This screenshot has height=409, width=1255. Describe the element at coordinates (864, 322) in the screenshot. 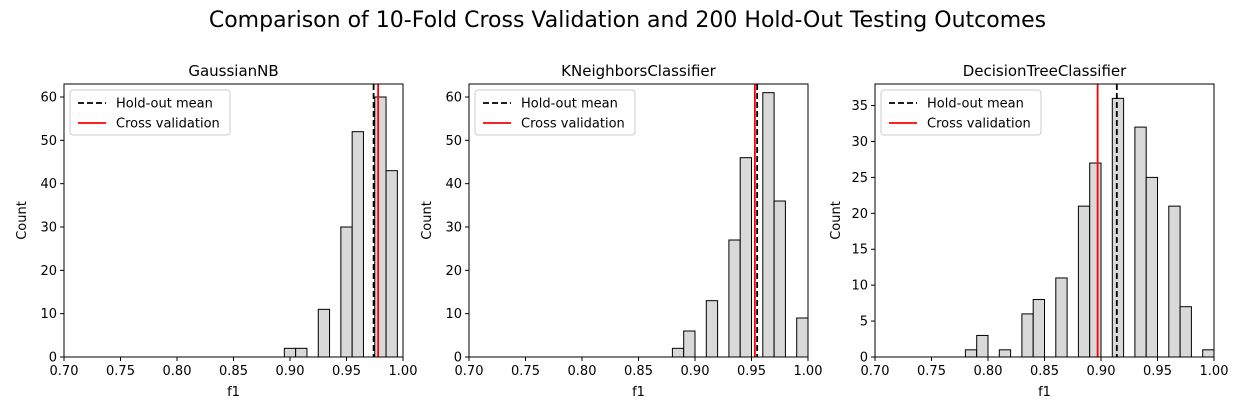

I see `y-tick-label: 5` at that location.